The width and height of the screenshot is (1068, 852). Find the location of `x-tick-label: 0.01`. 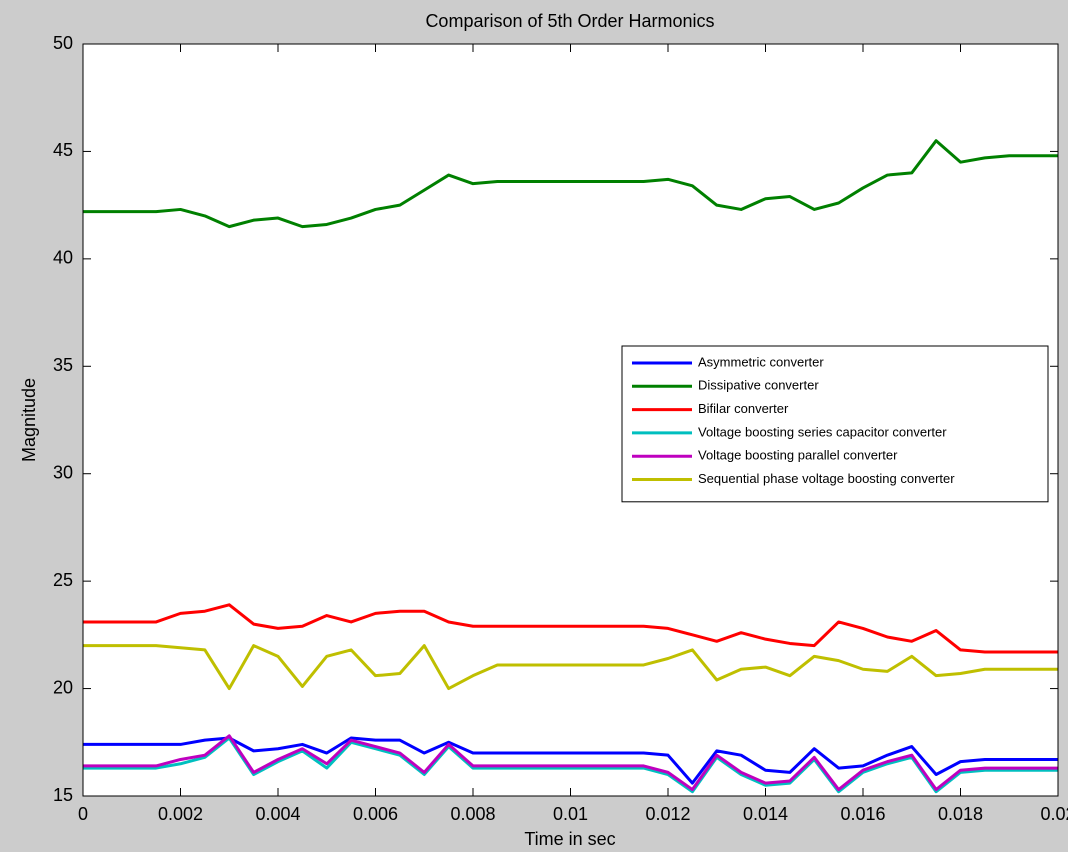

x-tick-label: 0.01 is located at coordinates (570, 814).